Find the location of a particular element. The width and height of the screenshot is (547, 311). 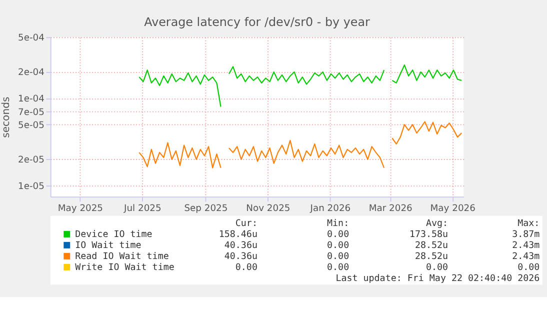

x-tick-label: Nov 2025 is located at coordinates (268, 208).